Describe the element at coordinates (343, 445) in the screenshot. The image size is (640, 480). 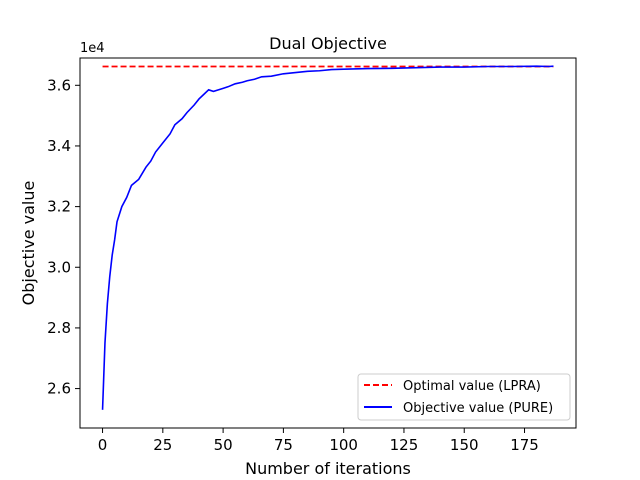
I see `x-tick-label: 100` at that location.